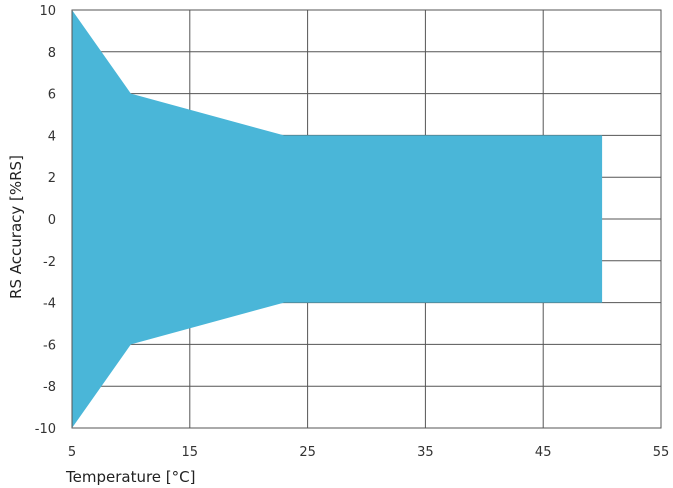  What do you see at coordinates (52, 136) in the screenshot?
I see `y-tick-label: 4` at bounding box center [52, 136].